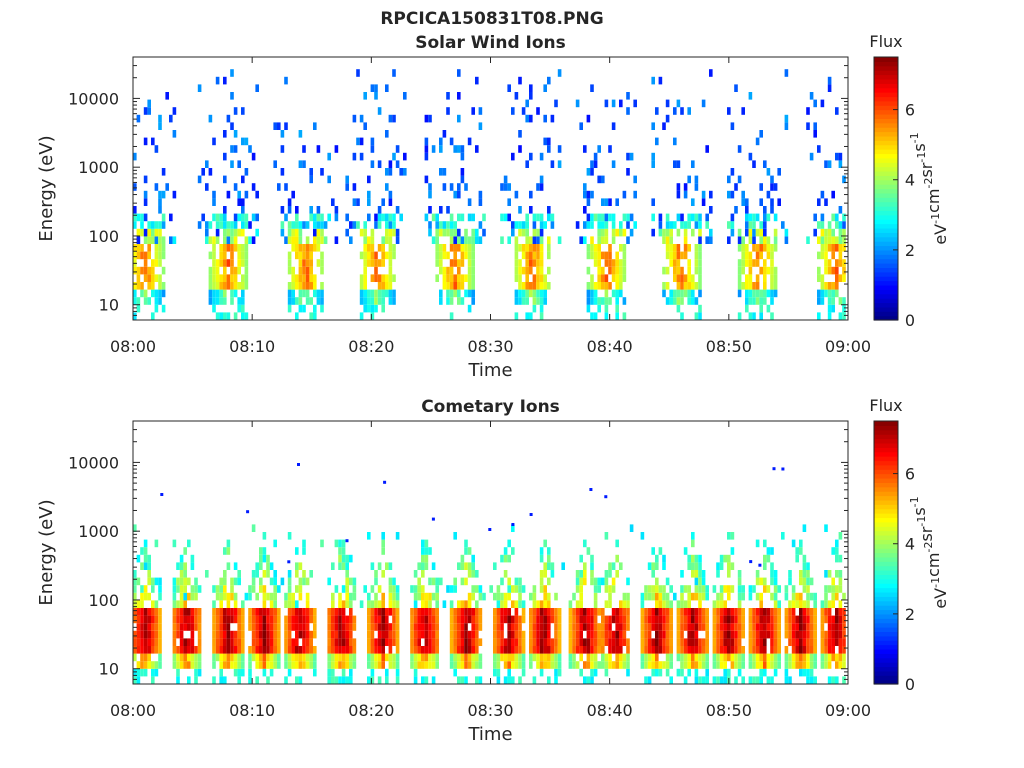  I want to click on colorbar-tick-label: 0, so click(910, 320).